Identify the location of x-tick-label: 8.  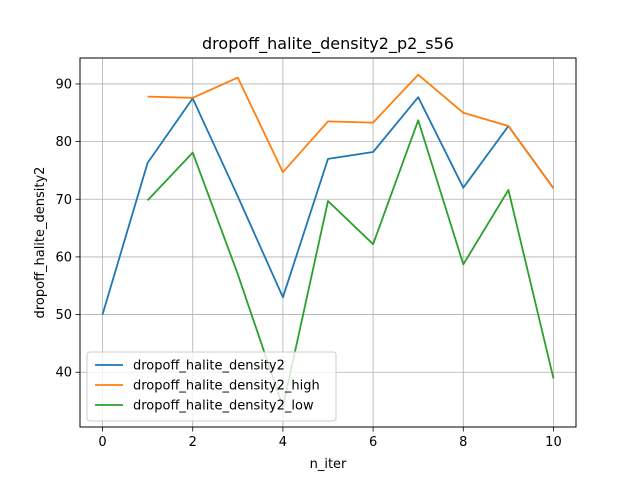
(463, 442).